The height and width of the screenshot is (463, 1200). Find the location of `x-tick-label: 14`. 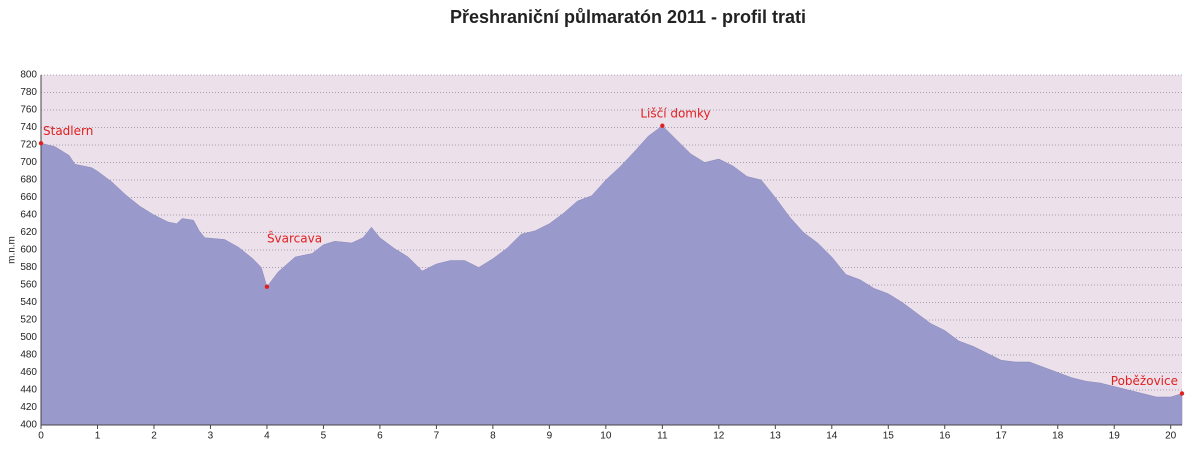

x-tick-label: 14 is located at coordinates (832, 436).